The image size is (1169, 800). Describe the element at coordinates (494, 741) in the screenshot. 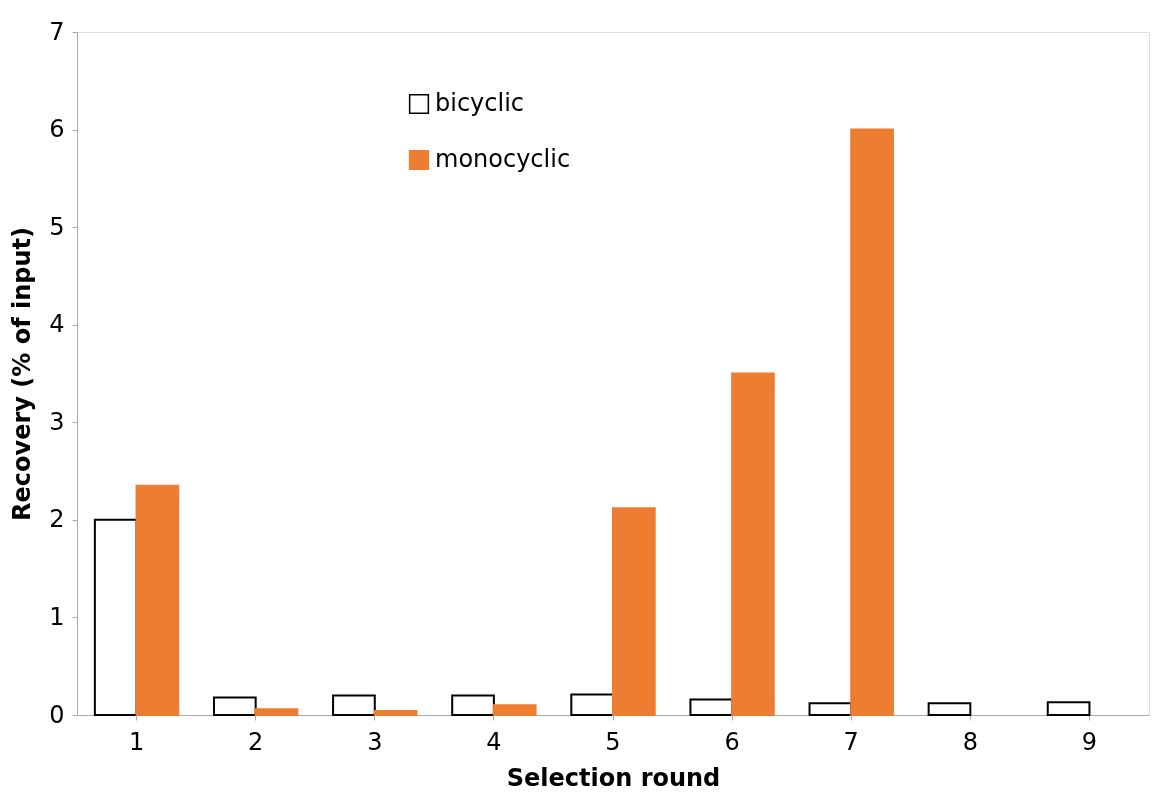

I see `x-tick-label: 4` at that location.